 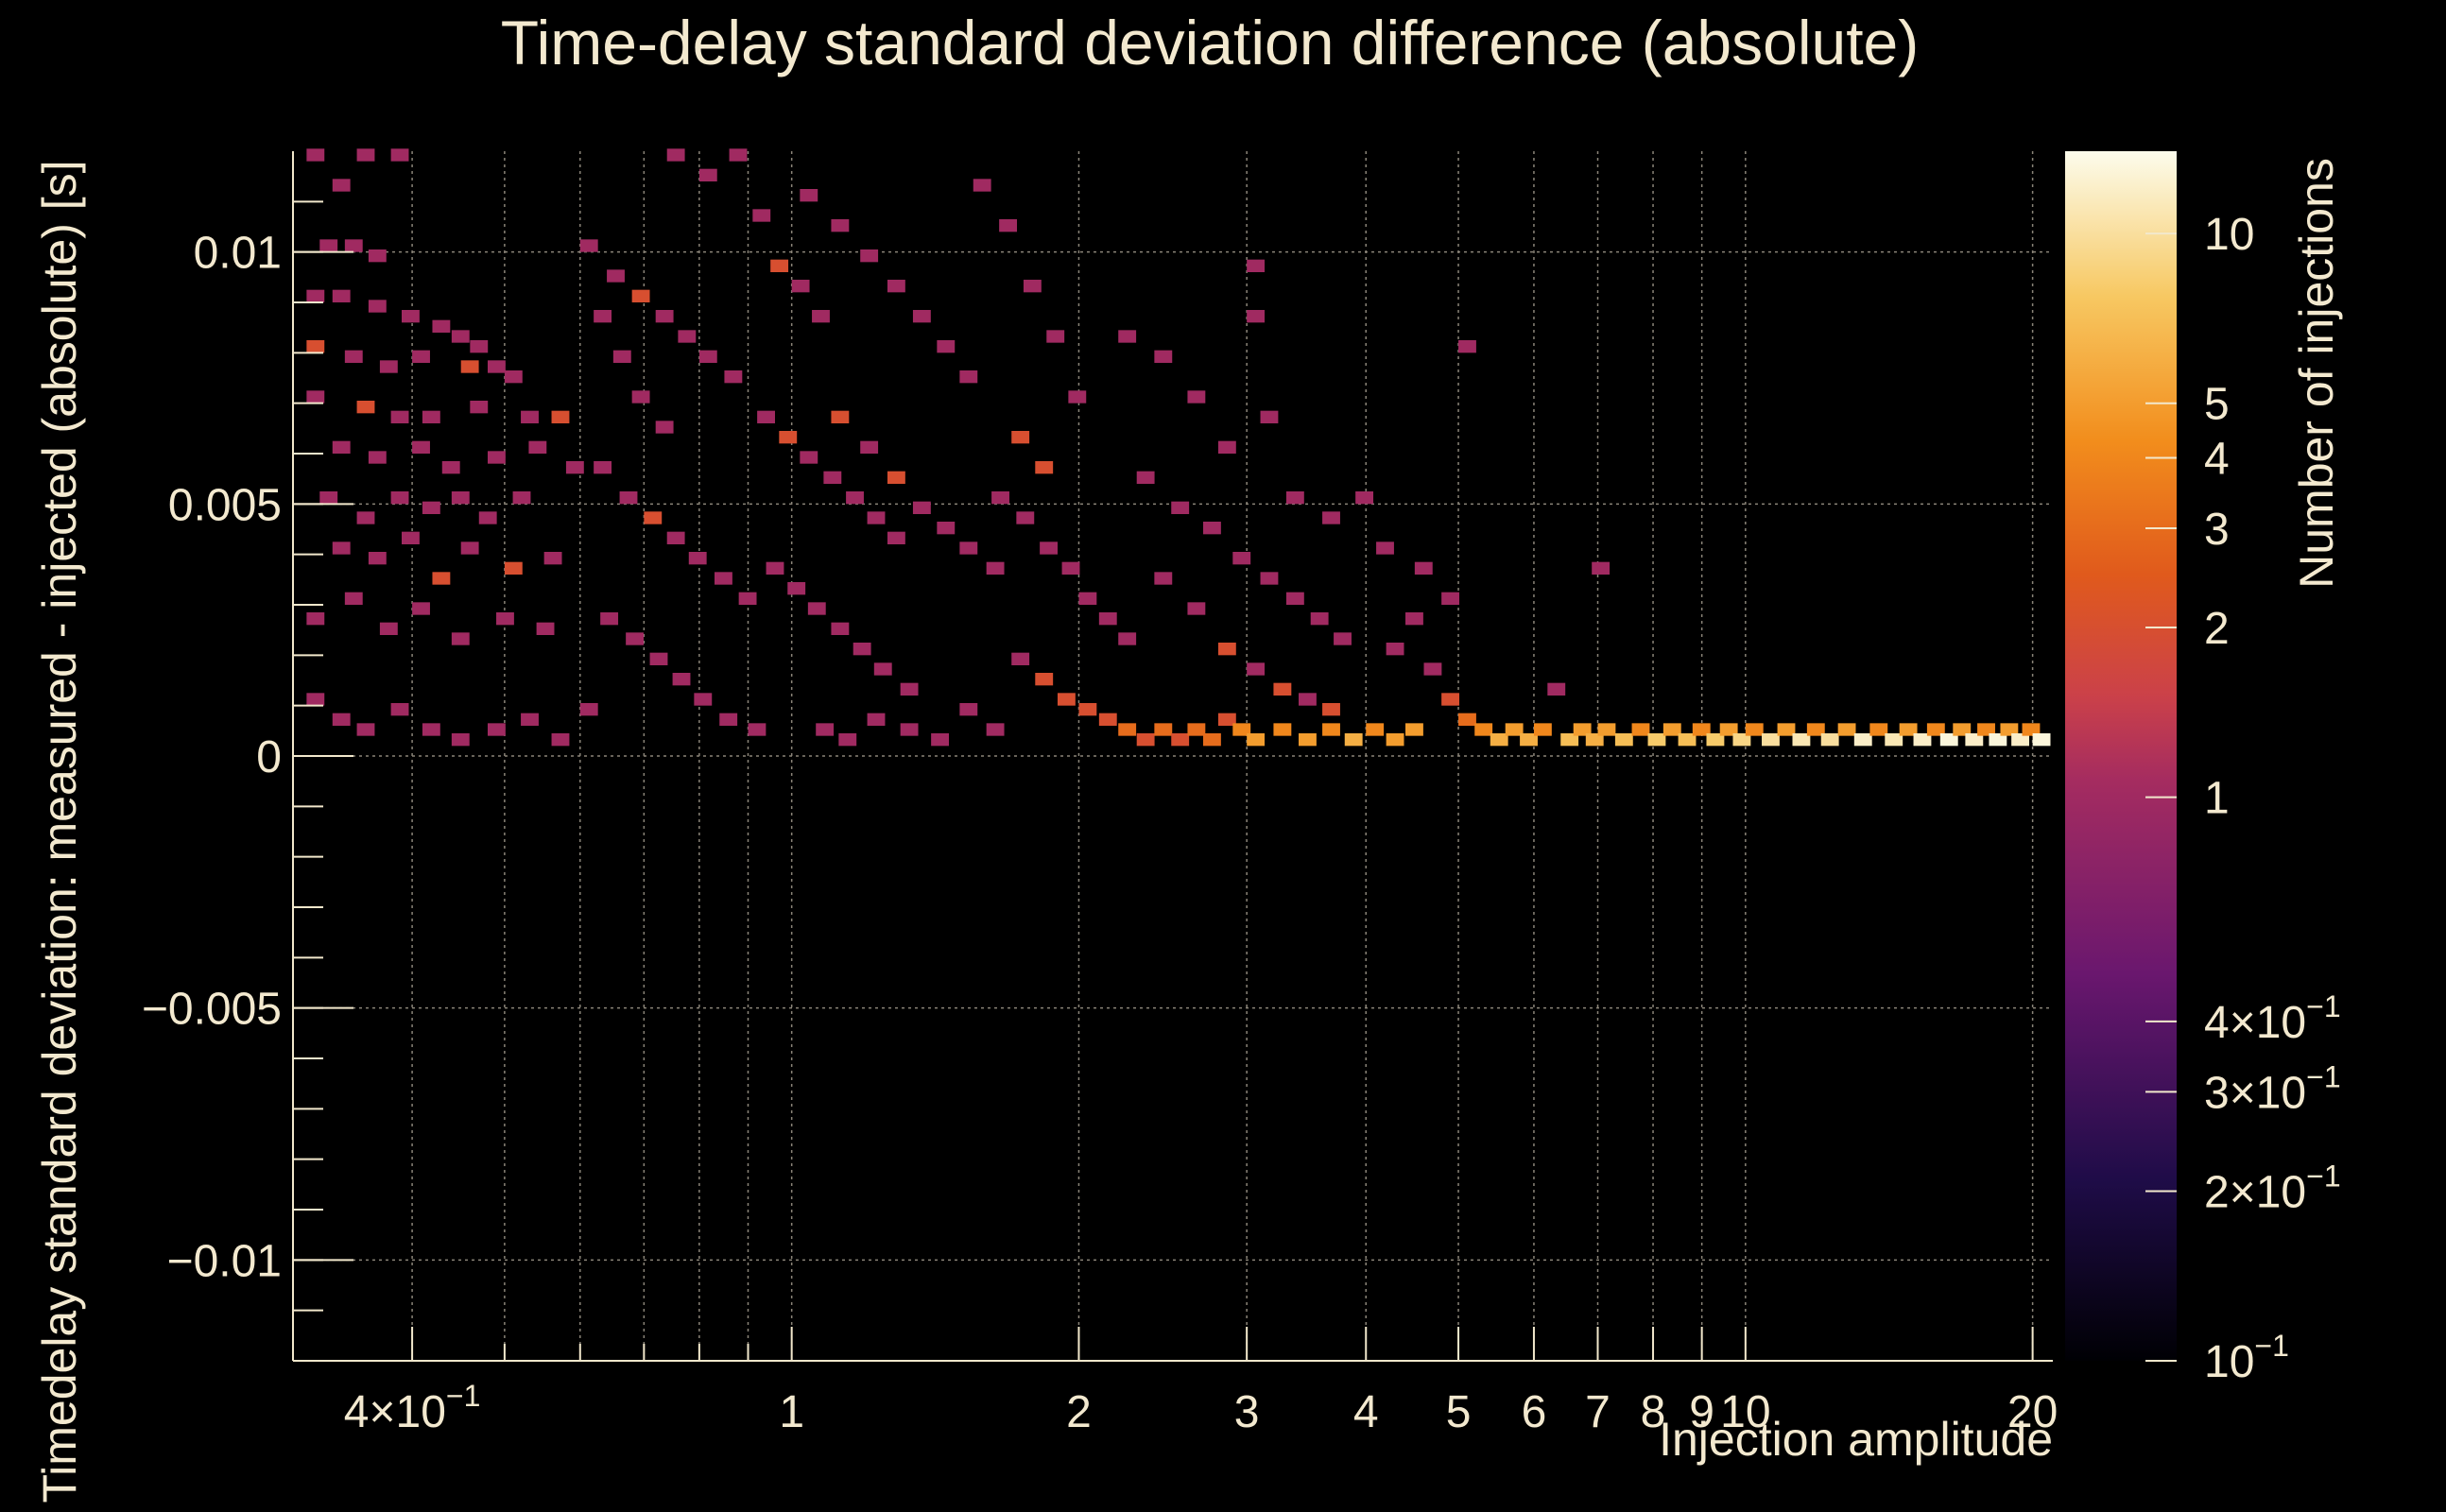 I want to click on y-tick-label: 0.005, so click(x=225, y=505).